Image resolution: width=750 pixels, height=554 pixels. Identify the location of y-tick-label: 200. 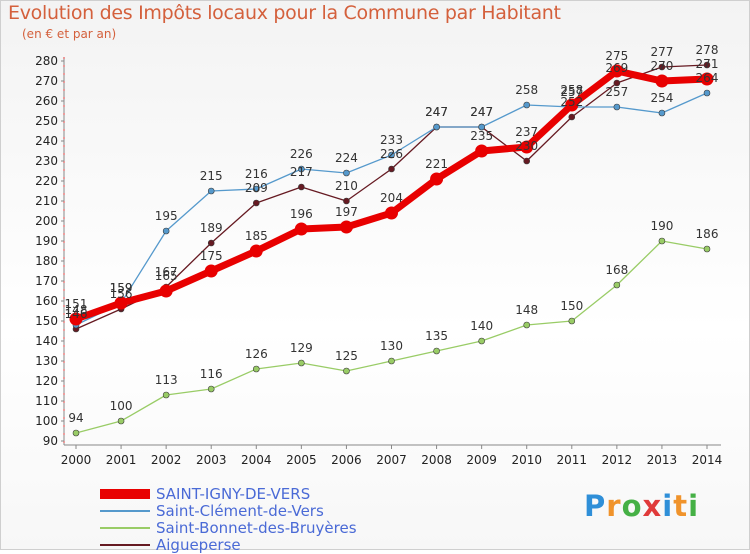
(46, 221).